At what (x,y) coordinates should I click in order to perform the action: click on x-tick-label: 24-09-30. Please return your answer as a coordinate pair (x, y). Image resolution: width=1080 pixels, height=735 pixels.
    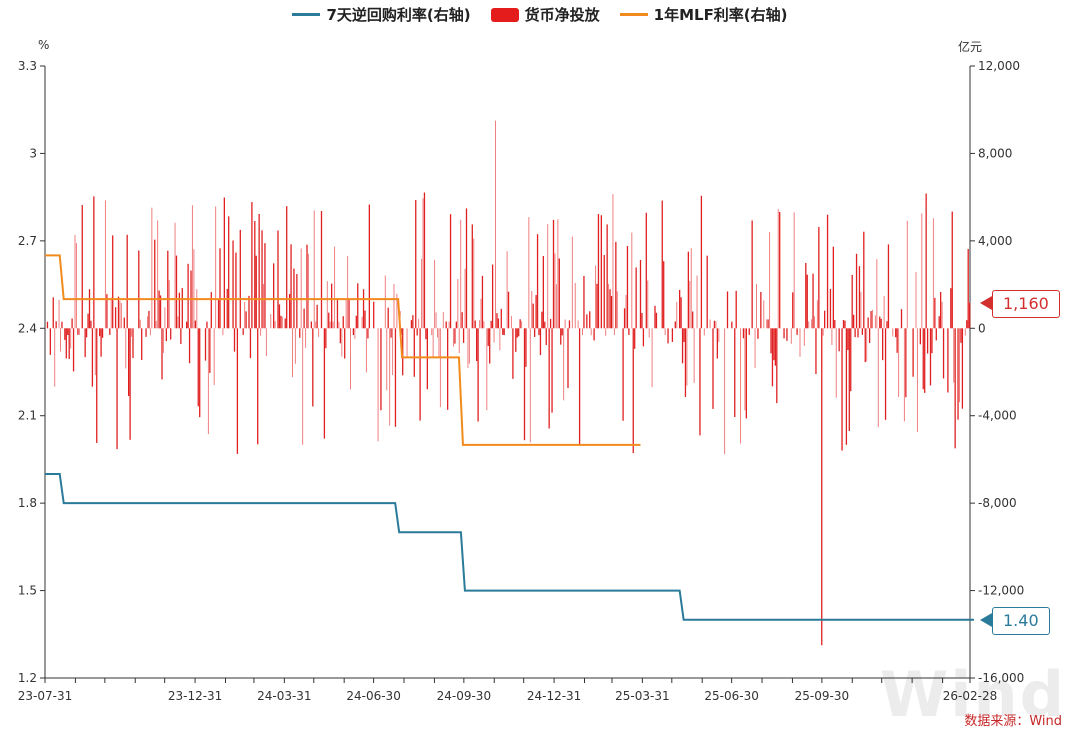
    Looking at the image, I should click on (464, 696).